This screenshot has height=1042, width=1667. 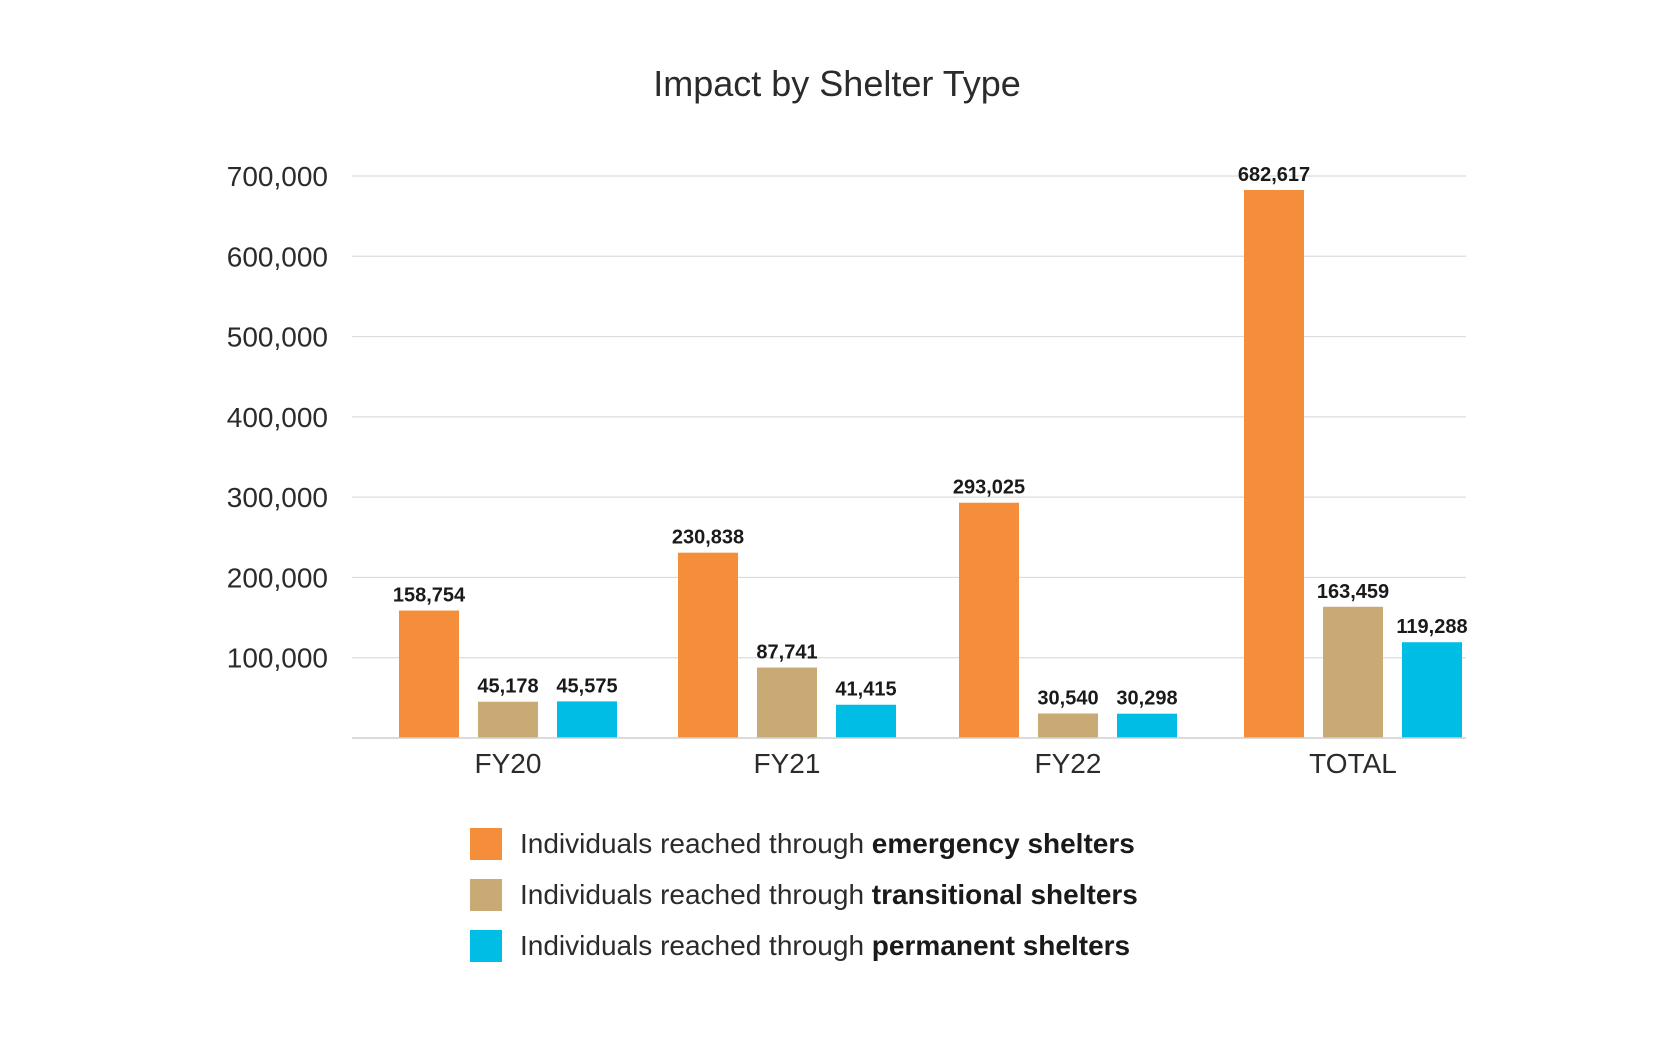 I want to click on legend-swatch-emergency, so click(x=486, y=844).